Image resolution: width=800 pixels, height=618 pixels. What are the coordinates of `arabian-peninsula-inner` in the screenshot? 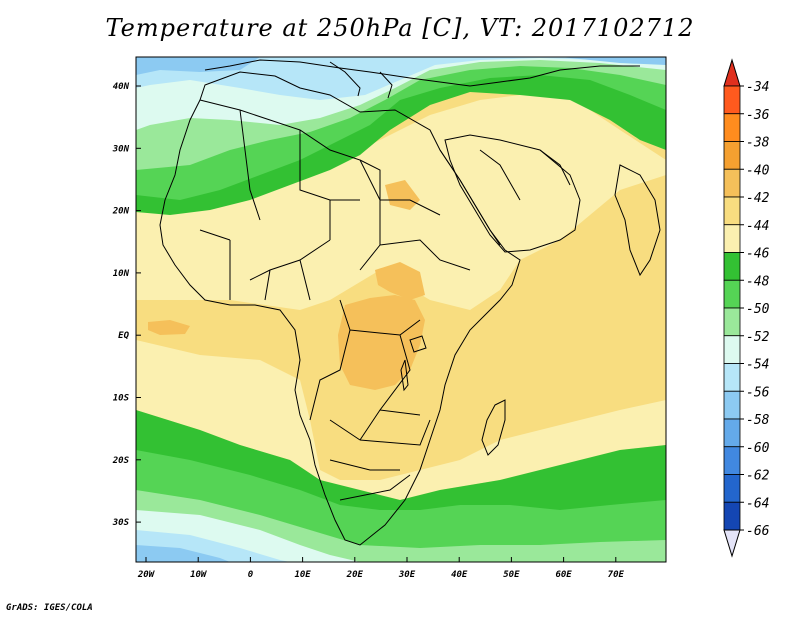 It's located at (500, 175).